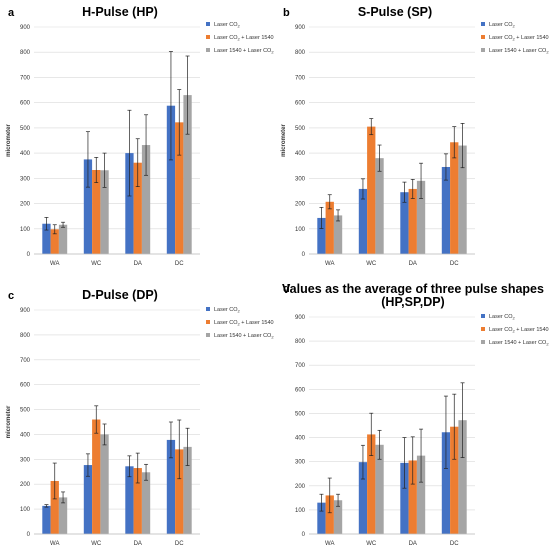  I want to click on chart-title: H-Pulse (HP), so click(120, 12).